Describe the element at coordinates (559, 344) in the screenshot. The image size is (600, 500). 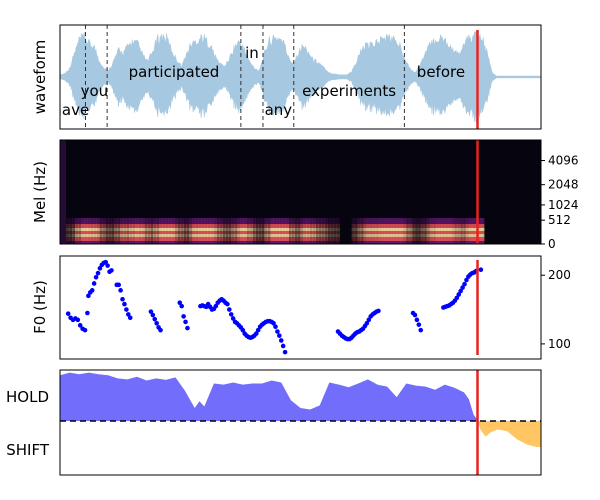
I see `f0-tick-label: 100` at that location.